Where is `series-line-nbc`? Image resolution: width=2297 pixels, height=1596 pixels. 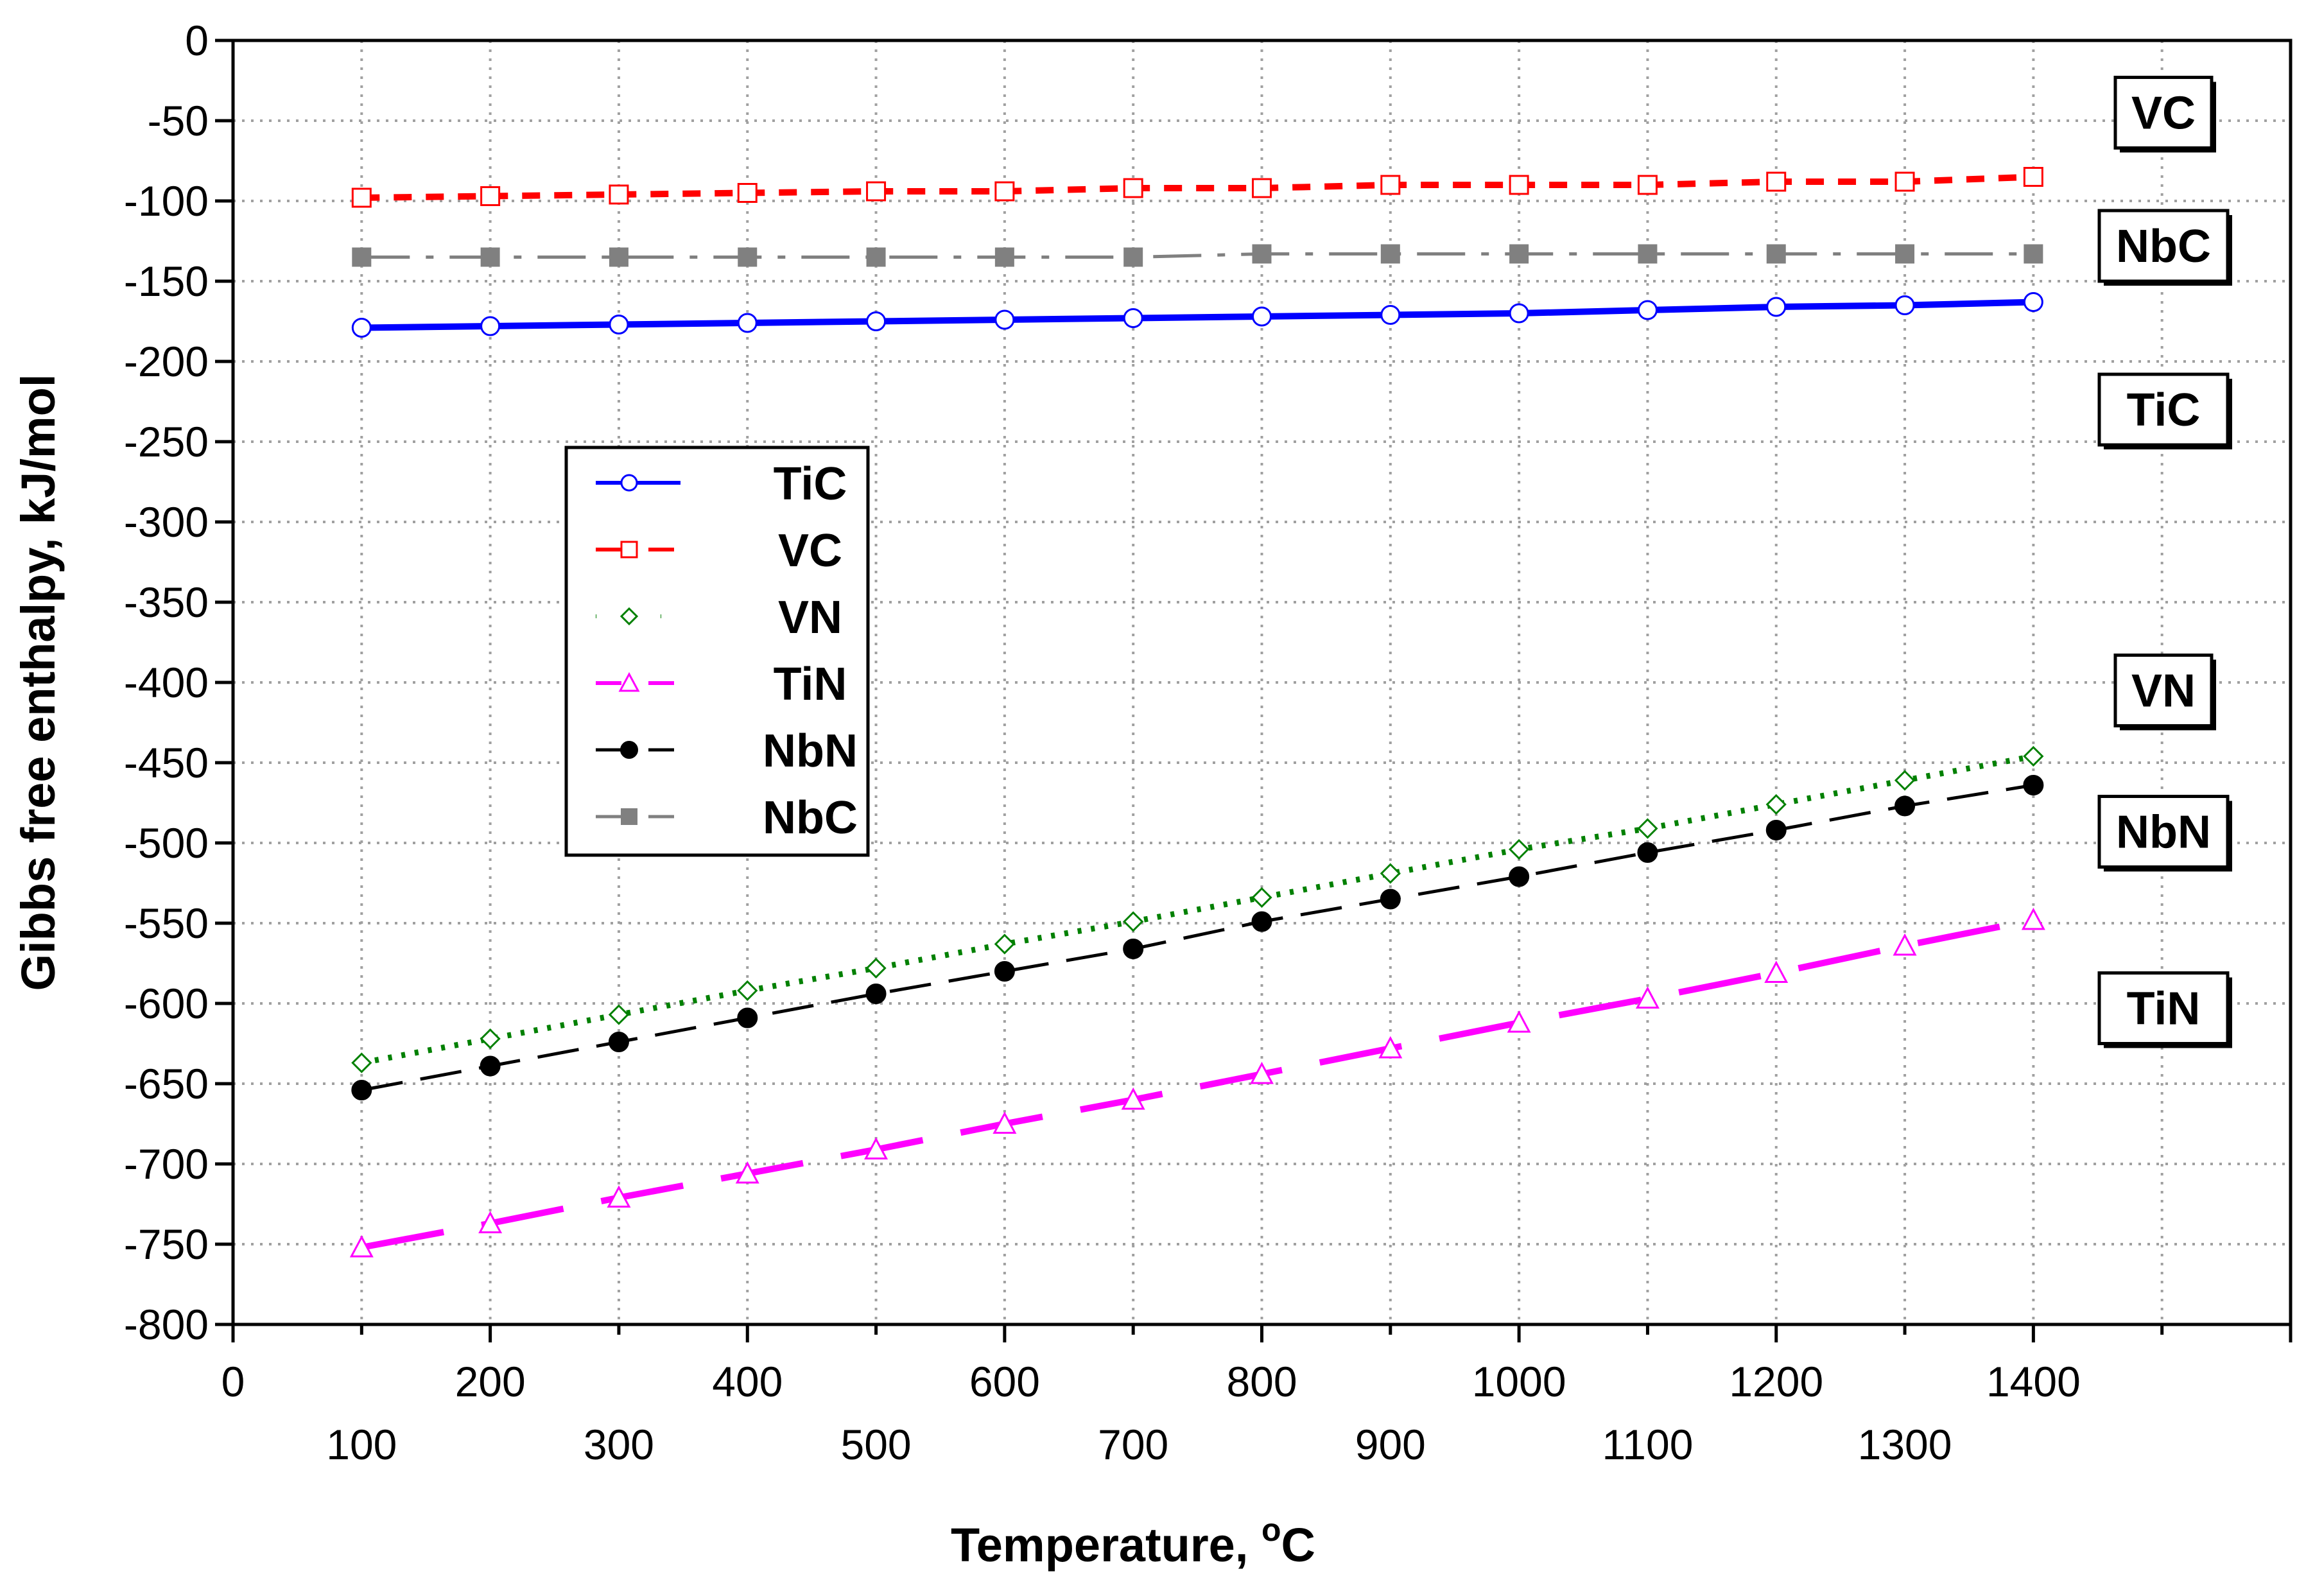 series-line-nbc is located at coordinates (1197, 256).